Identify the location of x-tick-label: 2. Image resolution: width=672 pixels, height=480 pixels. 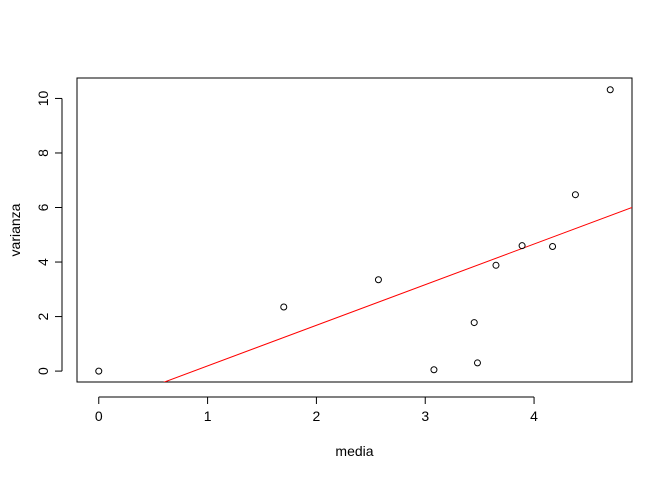
(317, 416).